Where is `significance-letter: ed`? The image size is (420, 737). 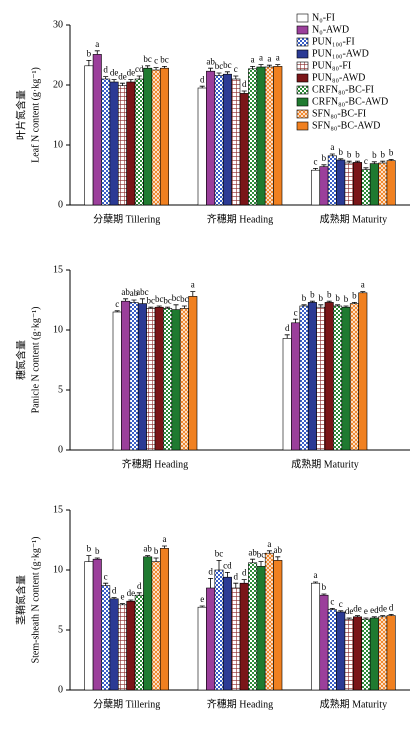
significance-letter: ed is located at coordinates (374, 610).